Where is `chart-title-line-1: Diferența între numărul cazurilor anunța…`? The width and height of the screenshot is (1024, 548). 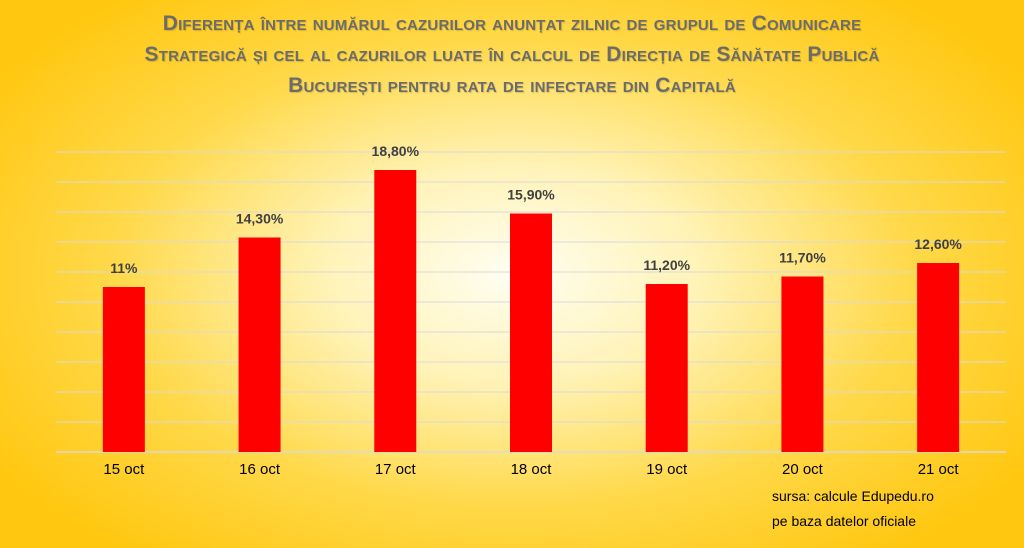
chart-title-line-1: Diferența între numărul cazurilor anunța… is located at coordinates (512, 23).